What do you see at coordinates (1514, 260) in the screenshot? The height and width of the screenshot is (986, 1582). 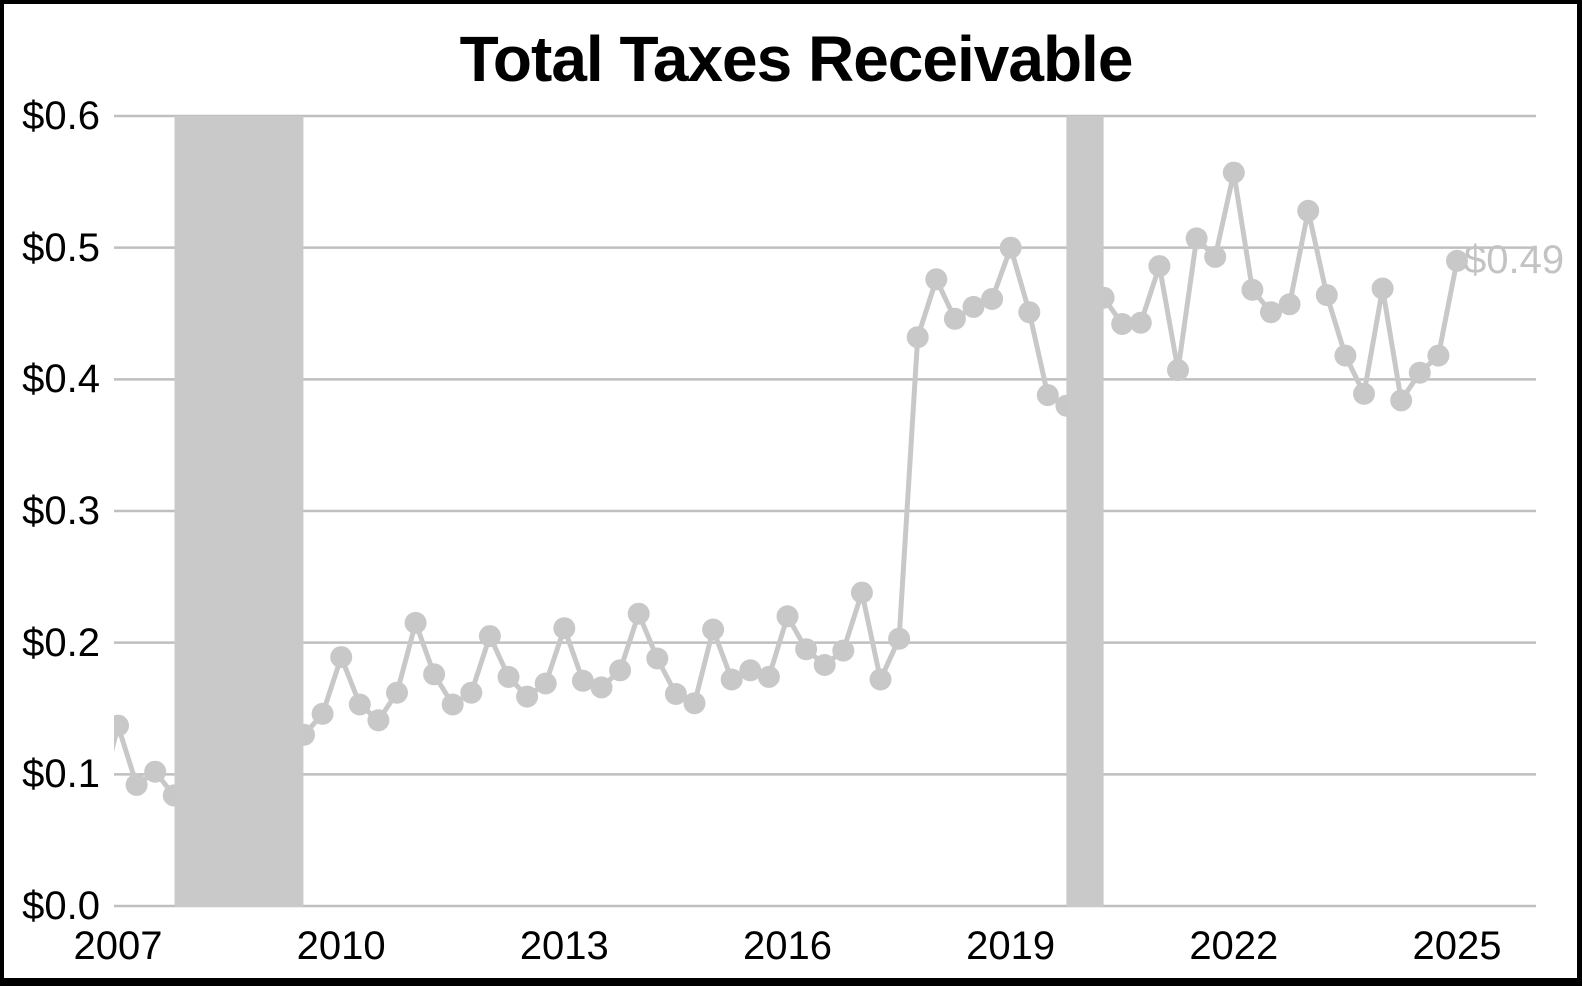 I see `last-value-label: $0.49` at bounding box center [1514, 260].